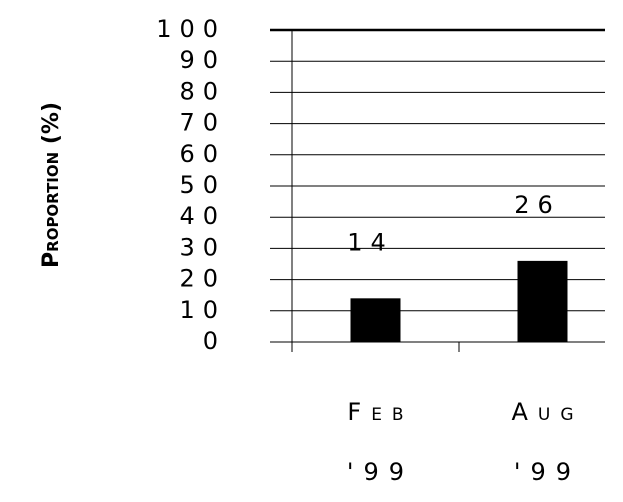  Describe the element at coordinates (202, 247) in the screenshot. I see `y-tick-label: 30` at that location.